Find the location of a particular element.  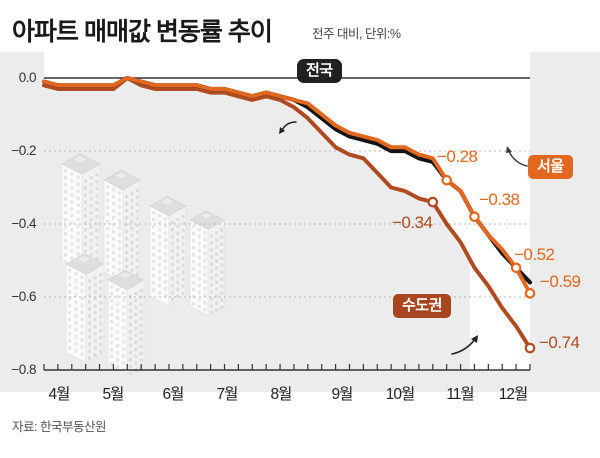

callout-capital-region: 수도권 is located at coordinates (422, 306).